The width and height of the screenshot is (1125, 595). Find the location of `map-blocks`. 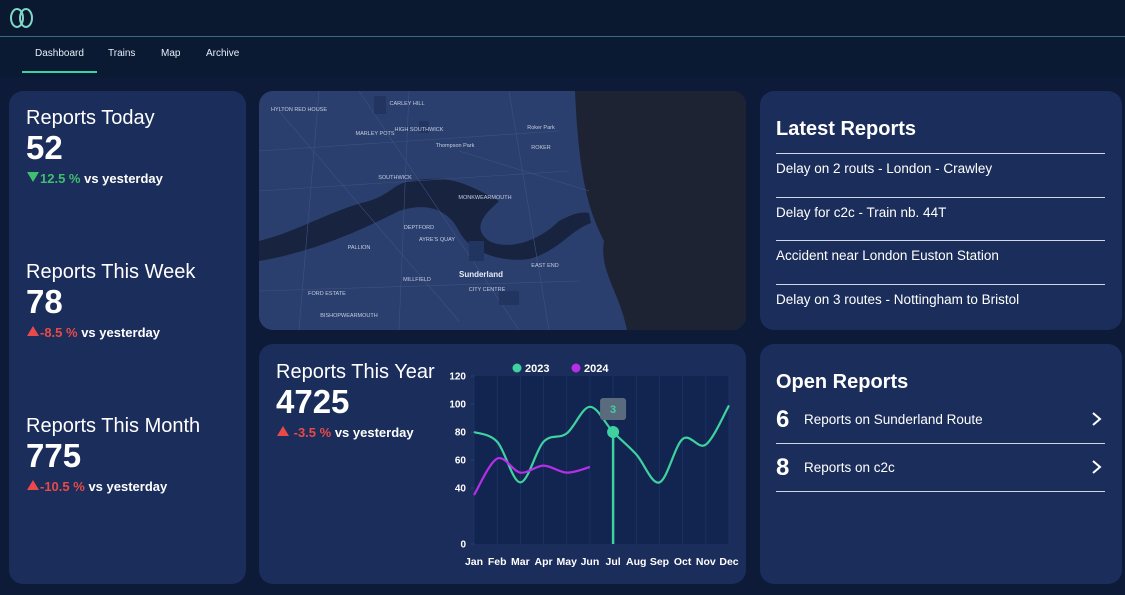

map-blocks is located at coordinates (446, 200).